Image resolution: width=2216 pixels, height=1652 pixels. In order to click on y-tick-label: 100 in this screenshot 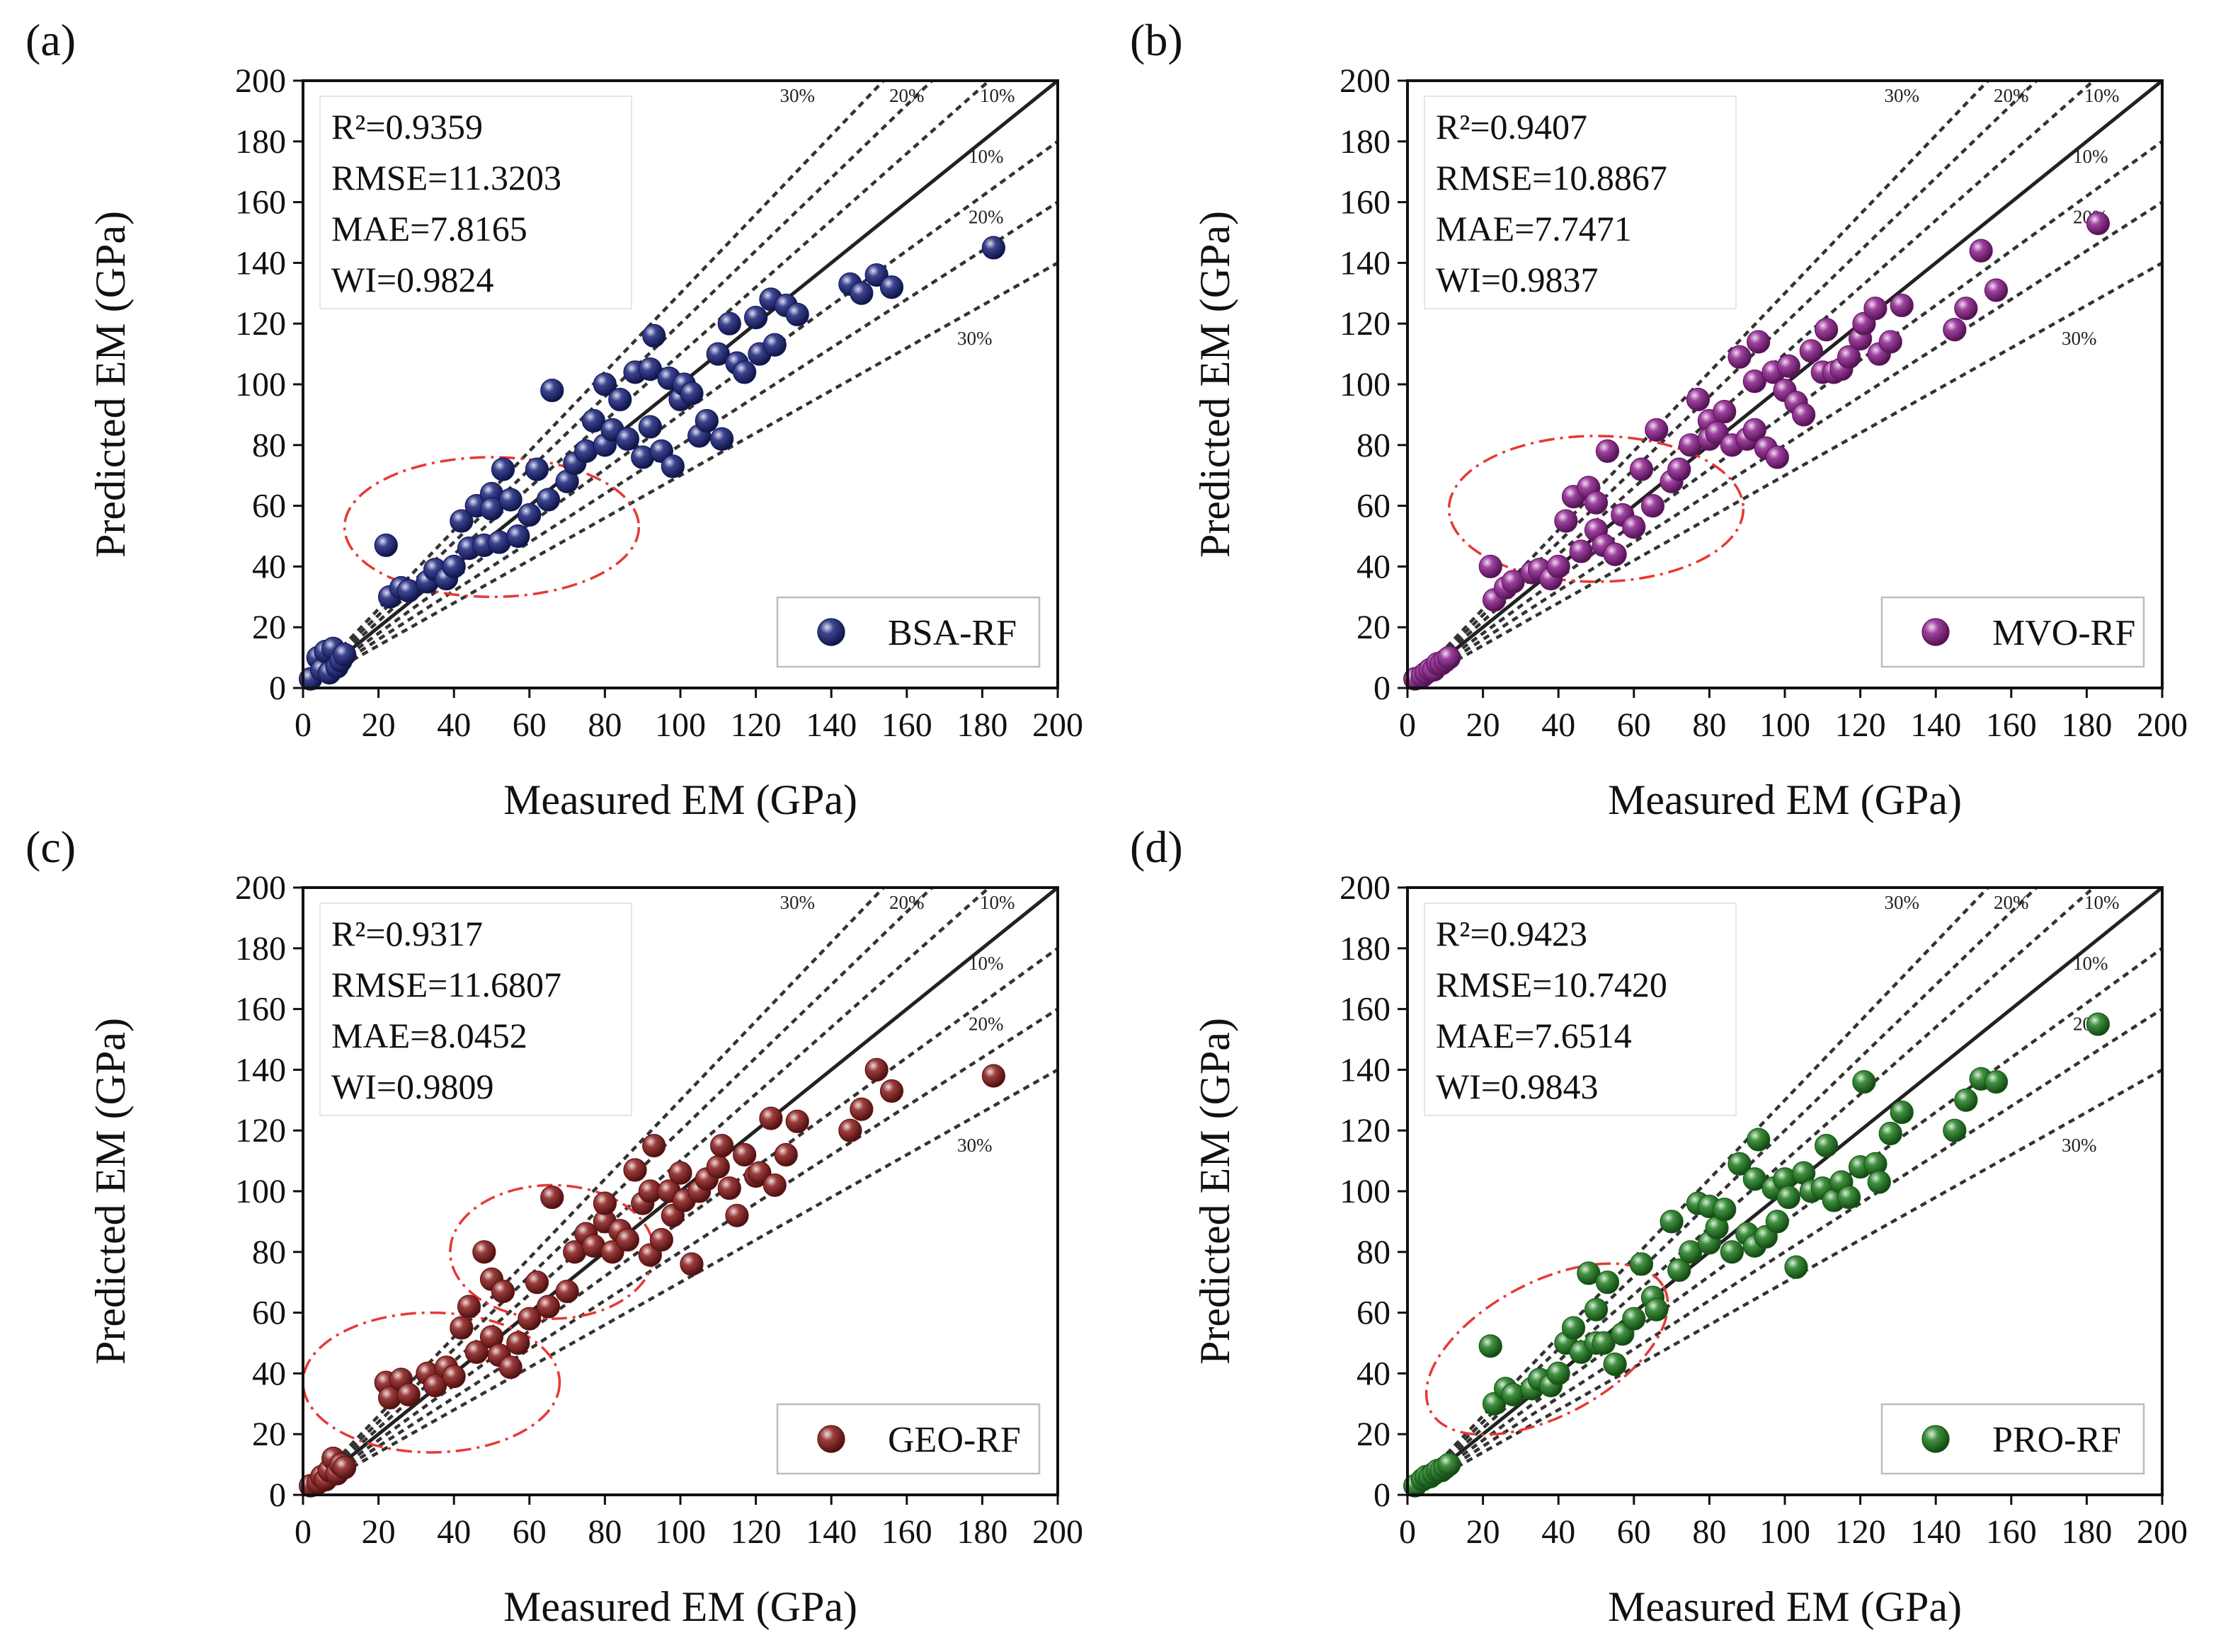, I will do `click(1365, 1191)`.